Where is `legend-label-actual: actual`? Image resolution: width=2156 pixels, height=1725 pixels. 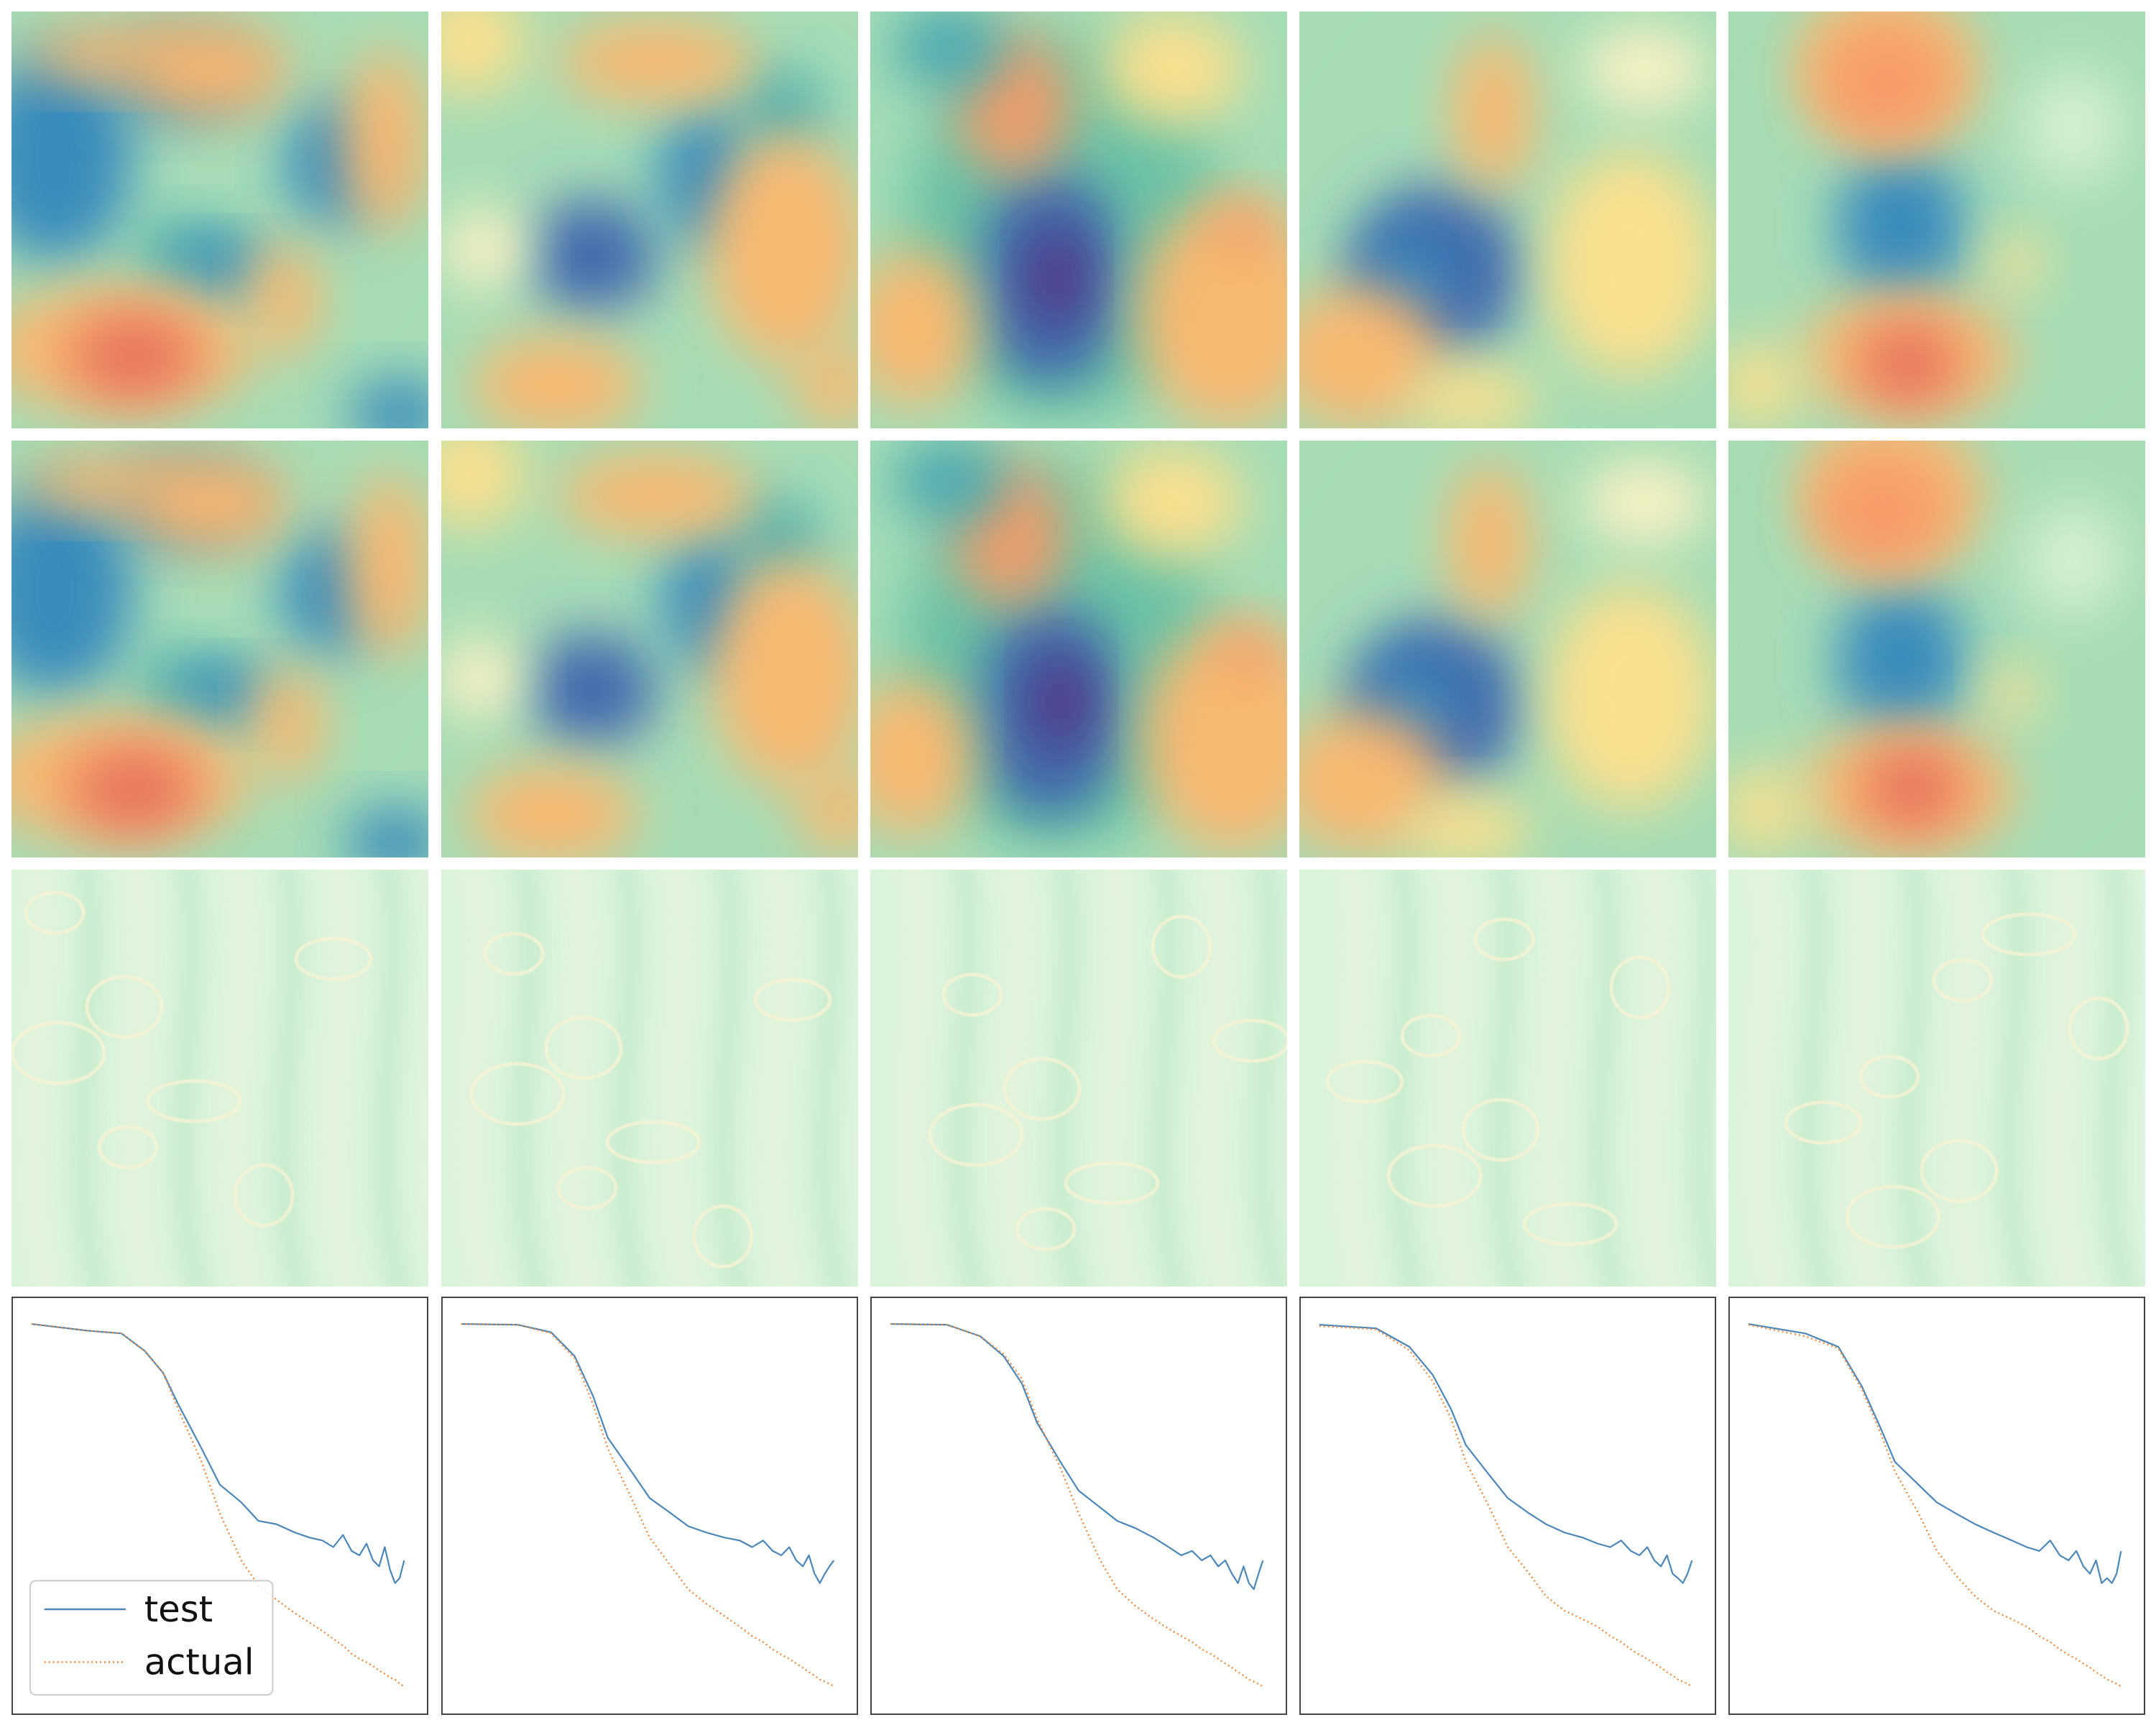 legend-label-actual: actual is located at coordinates (199, 1662).